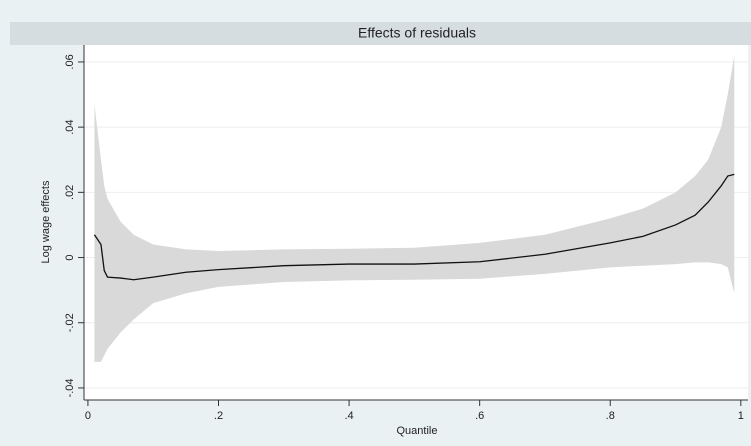 The image size is (751, 446). Describe the element at coordinates (70, 387) in the screenshot. I see `y-tick-label: -.04` at that location.